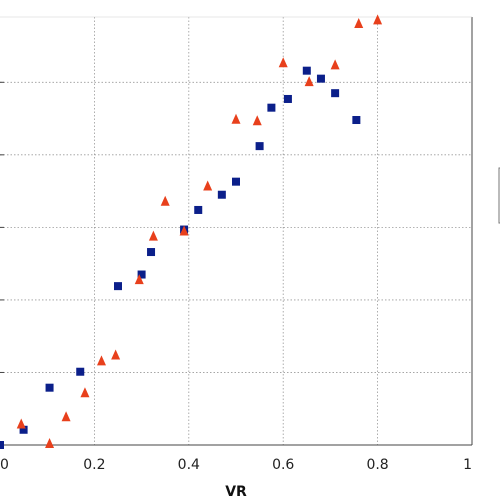 The height and width of the screenshot is (500, 500). What do you see at coordinates (283, 465) in the screenshot?
I see `x-tick-label: 0.6` at bounding box center [283, 465].